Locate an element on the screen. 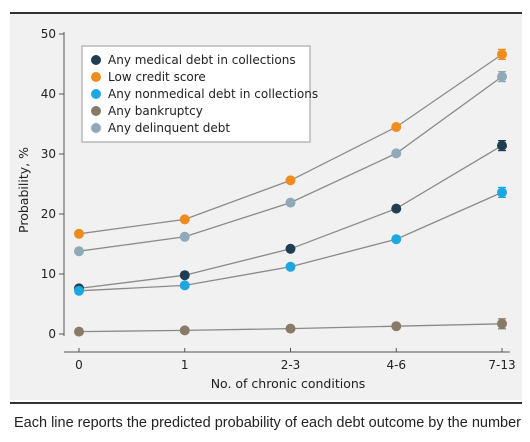  top-rule is located at coordinates (266, 13).